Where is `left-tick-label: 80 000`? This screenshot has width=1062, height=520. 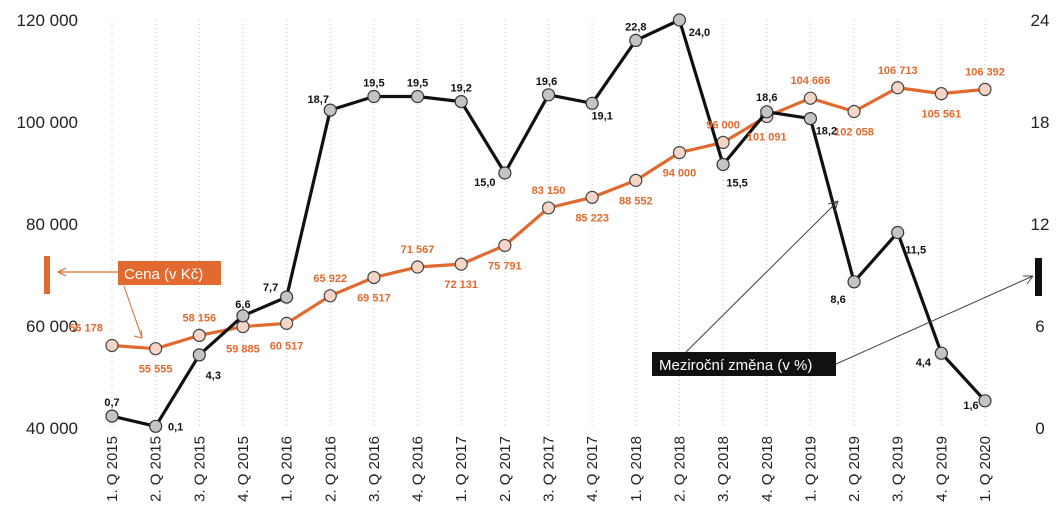 left-tick-label: 80 000 is located at coordinates (52, 224).